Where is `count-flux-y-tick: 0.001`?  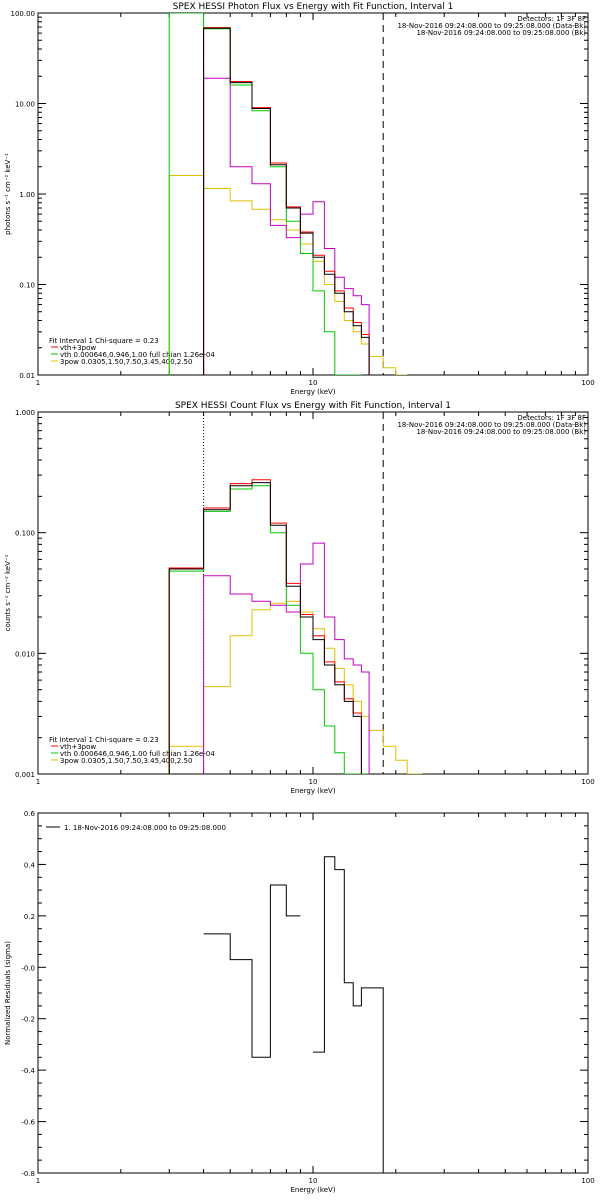 count-flux-y-tick: 0.001 is located at coordinates (25, 775).